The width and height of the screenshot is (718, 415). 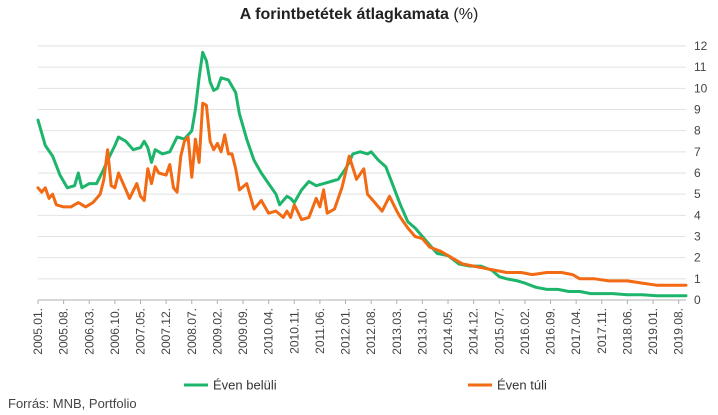 I want to click on chart-title-unit: (%), so click(x=466, y=14).